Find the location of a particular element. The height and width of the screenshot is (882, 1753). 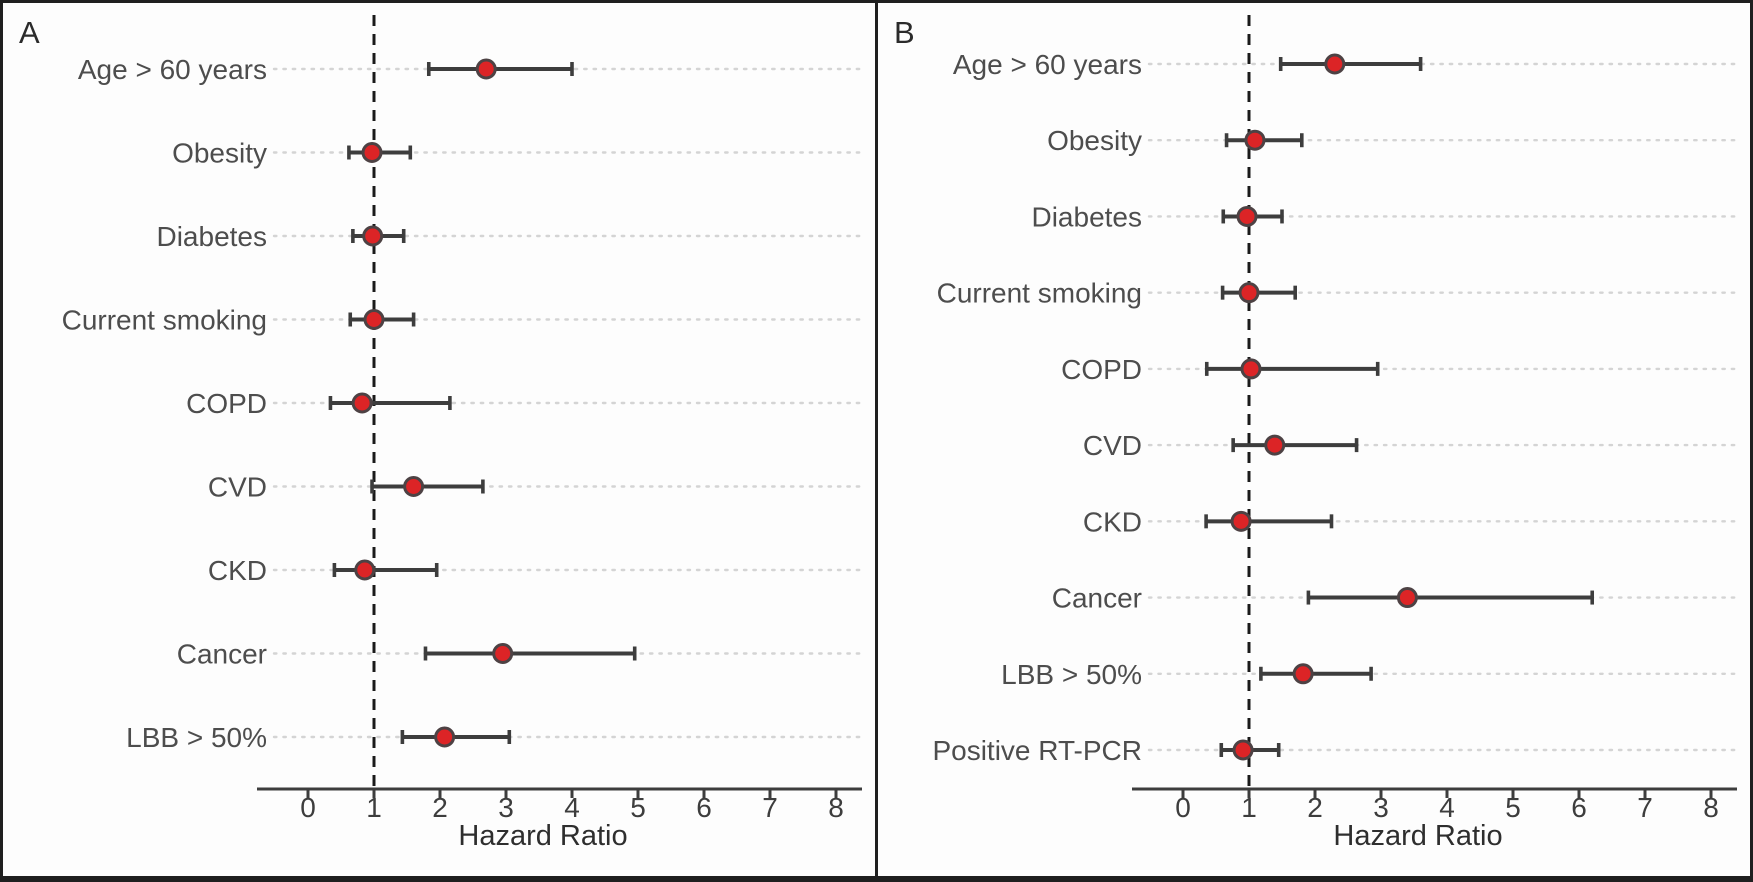

panel-letter: B is located at coordinates (904, 32).